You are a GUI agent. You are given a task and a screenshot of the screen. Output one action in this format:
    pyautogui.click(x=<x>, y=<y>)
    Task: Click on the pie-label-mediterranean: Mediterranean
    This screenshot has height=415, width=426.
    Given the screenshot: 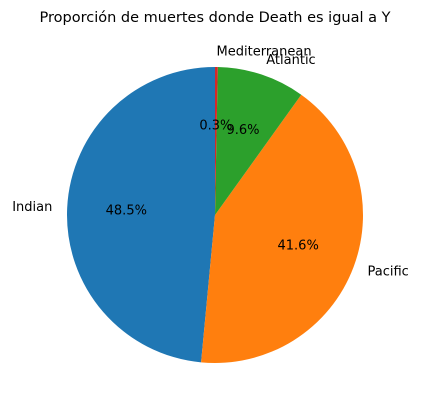 What is the action you would take?
    pyautogui.click(x=264, y=52)
    